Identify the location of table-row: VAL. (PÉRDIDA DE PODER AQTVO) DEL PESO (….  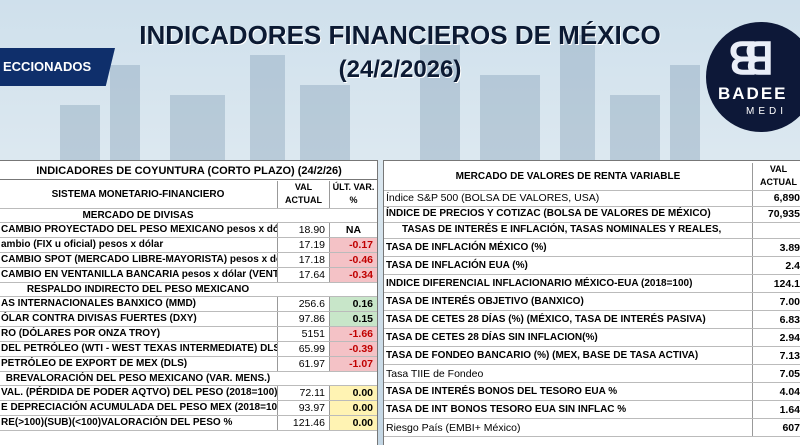
(188, 393).